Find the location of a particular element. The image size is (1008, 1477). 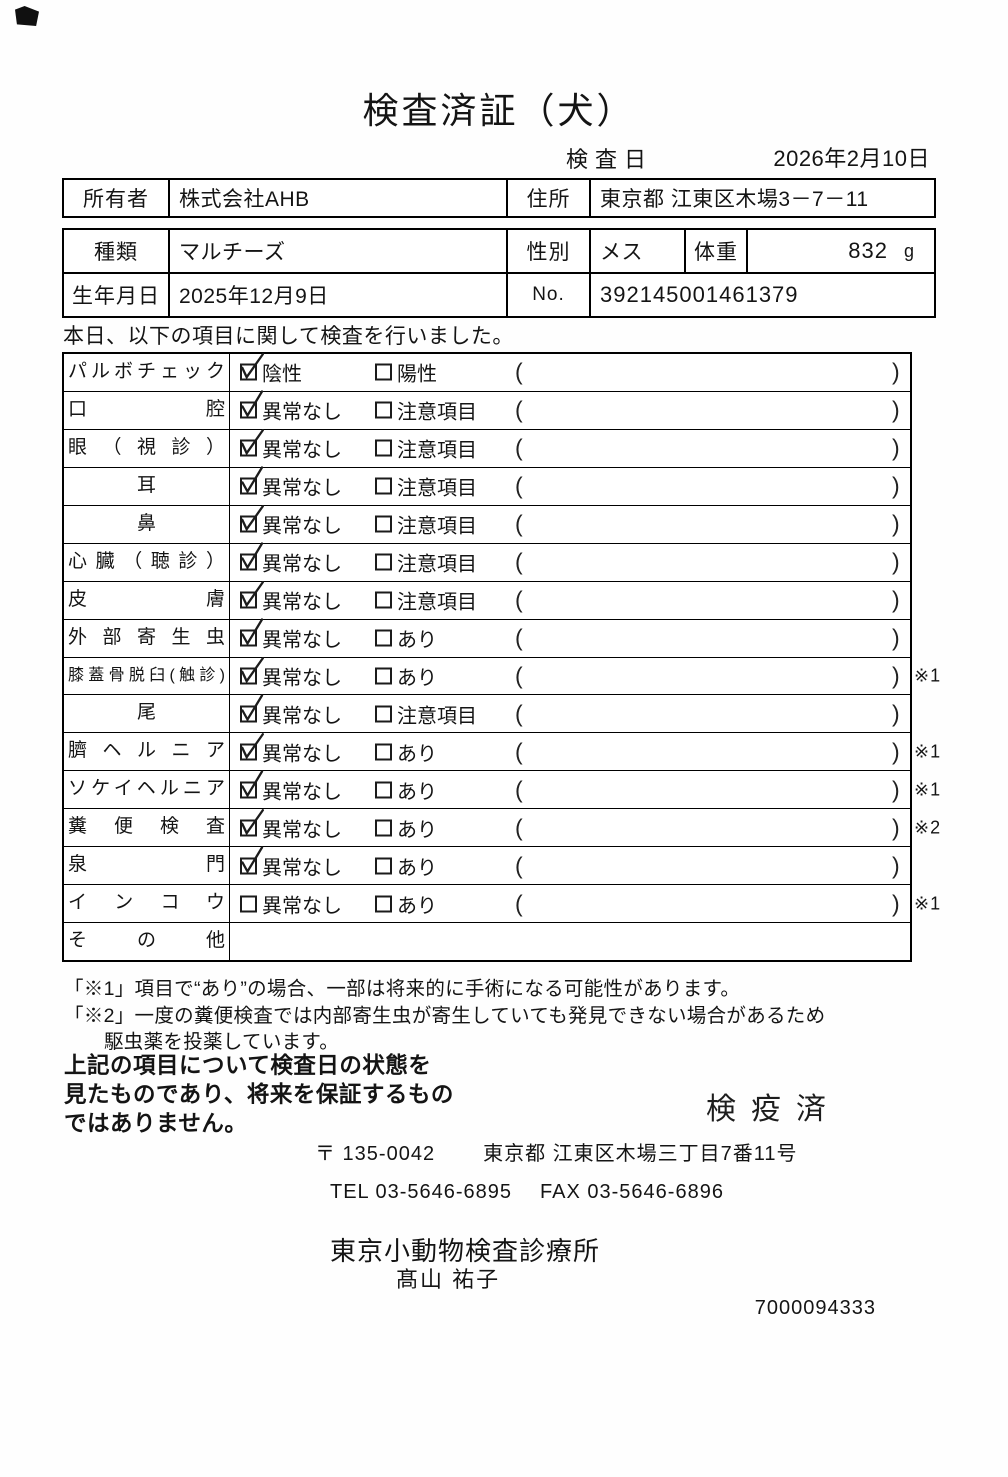

table-row: 鼻 異常なし 注意項目 () is located at coordinates (487, 523).